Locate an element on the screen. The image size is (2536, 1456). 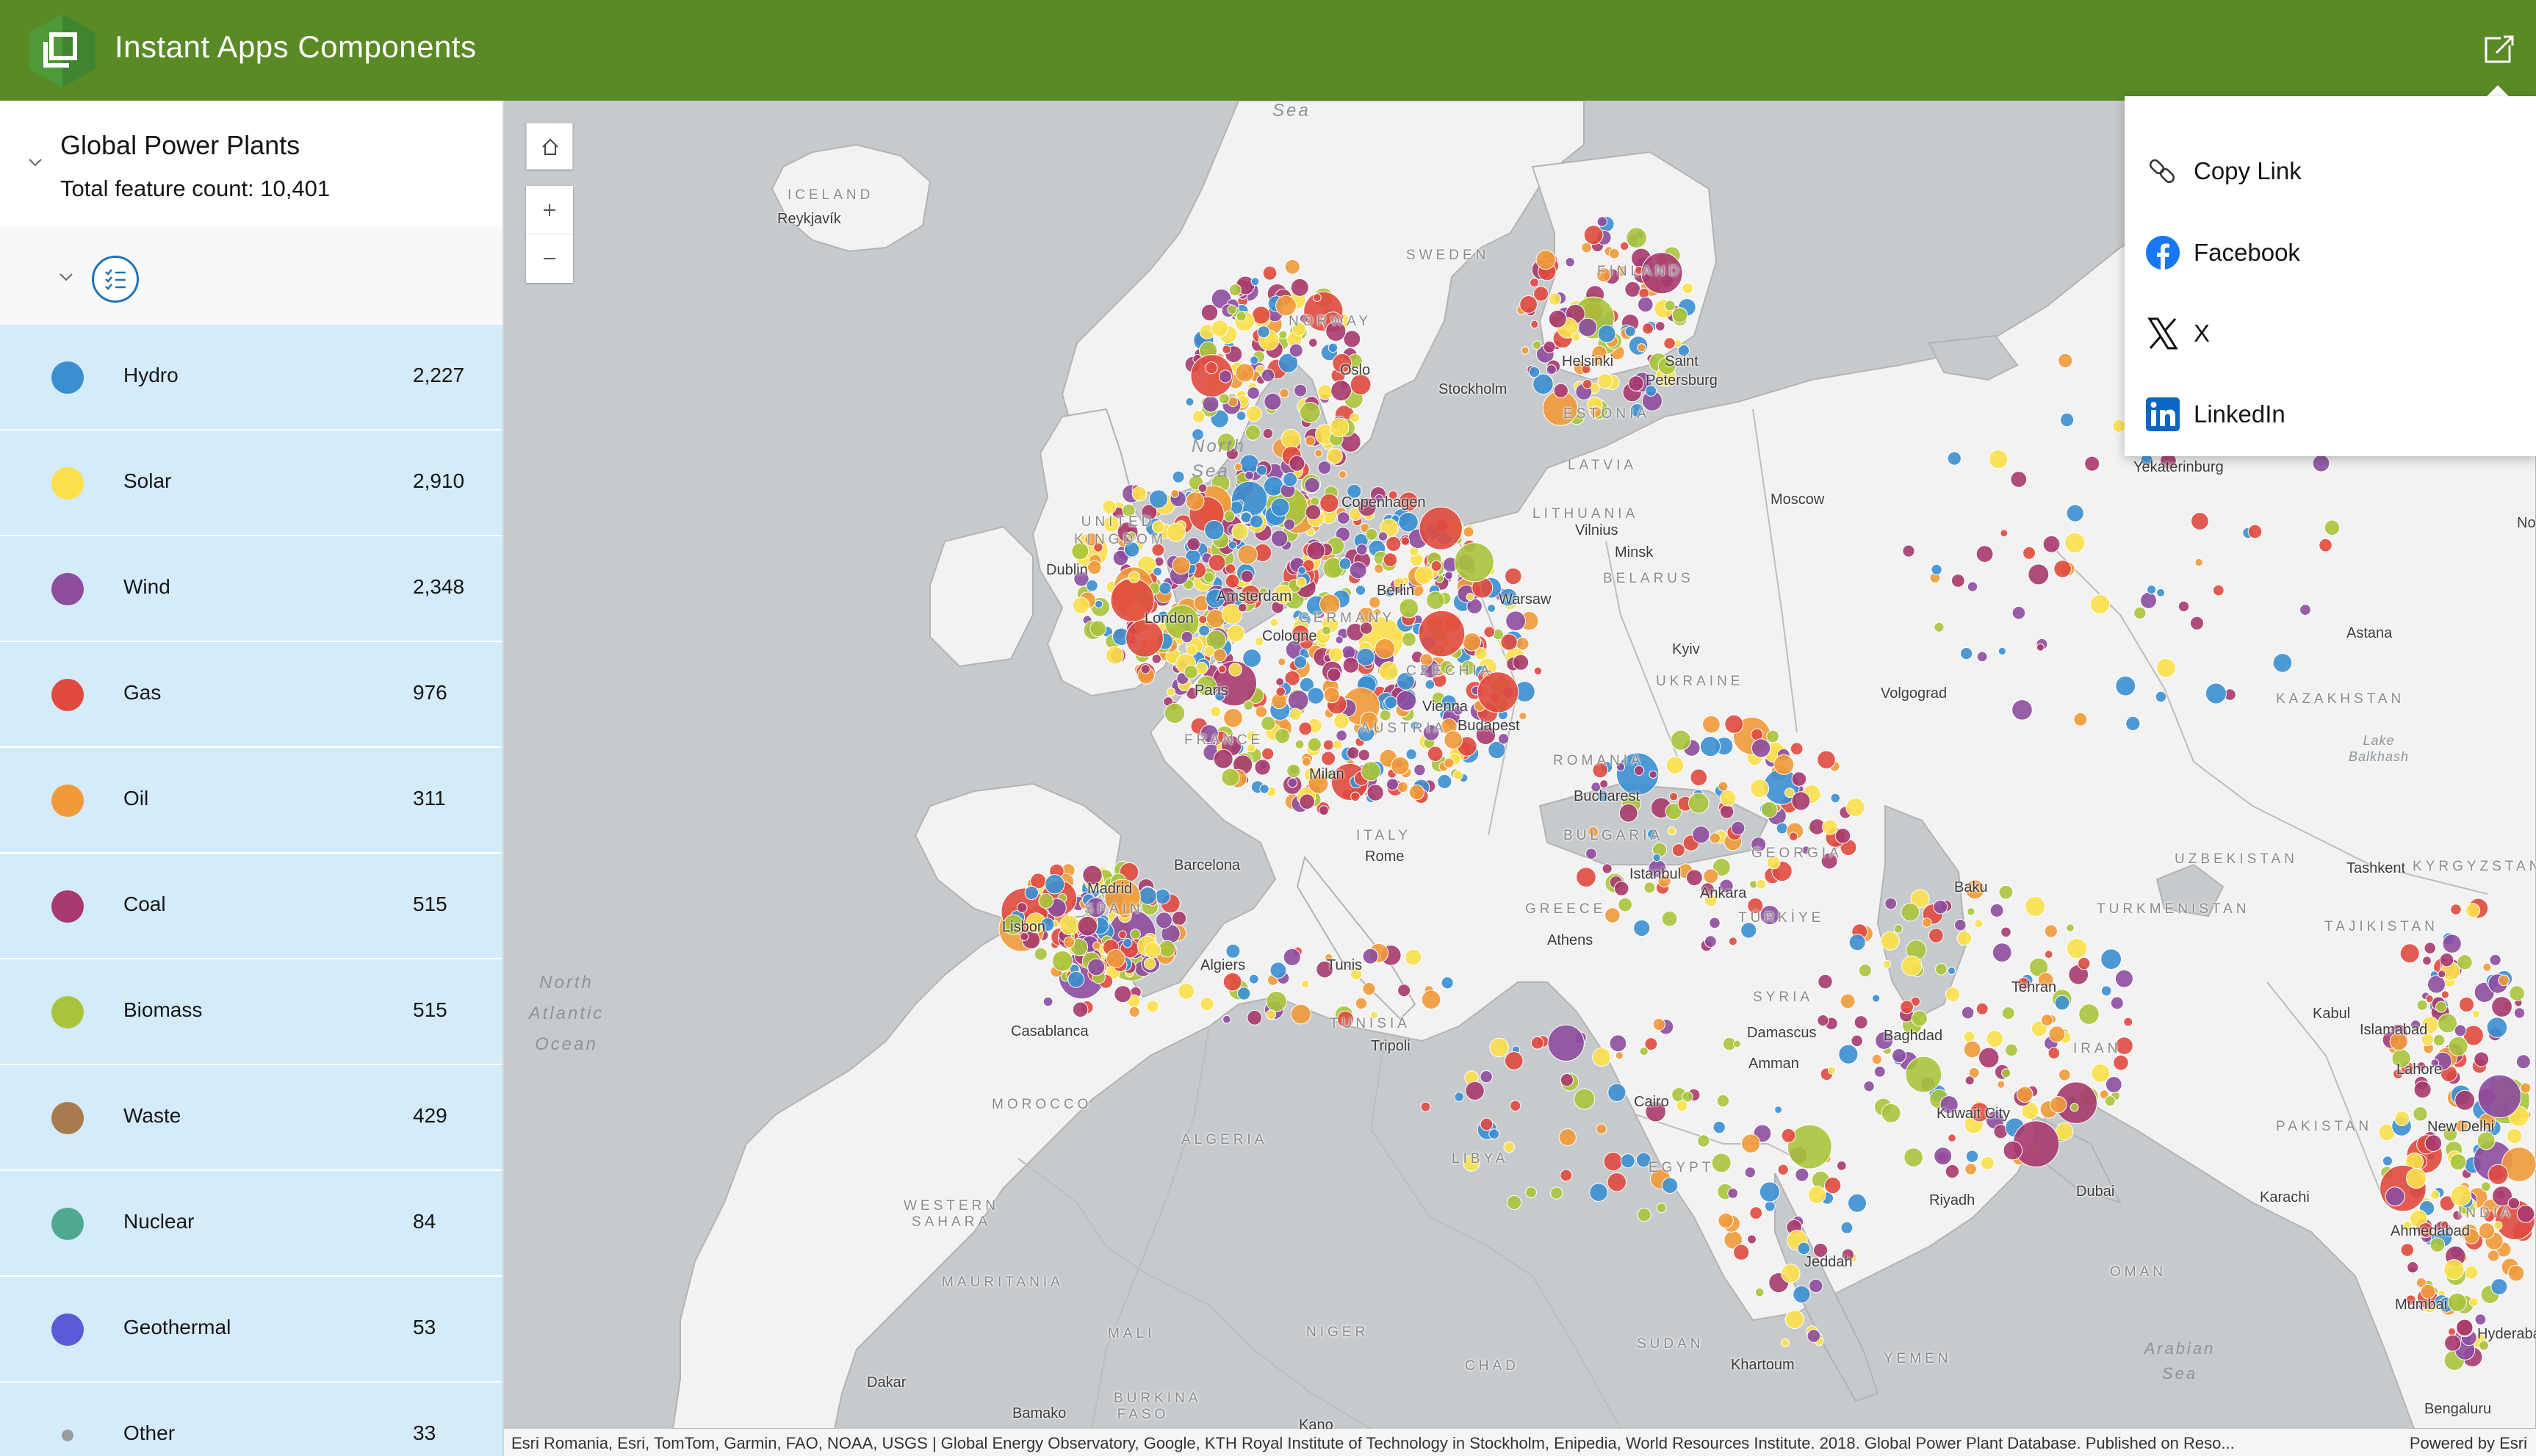
powered-by-link: Powered by Esri is located at coordinates (2468, 1443).